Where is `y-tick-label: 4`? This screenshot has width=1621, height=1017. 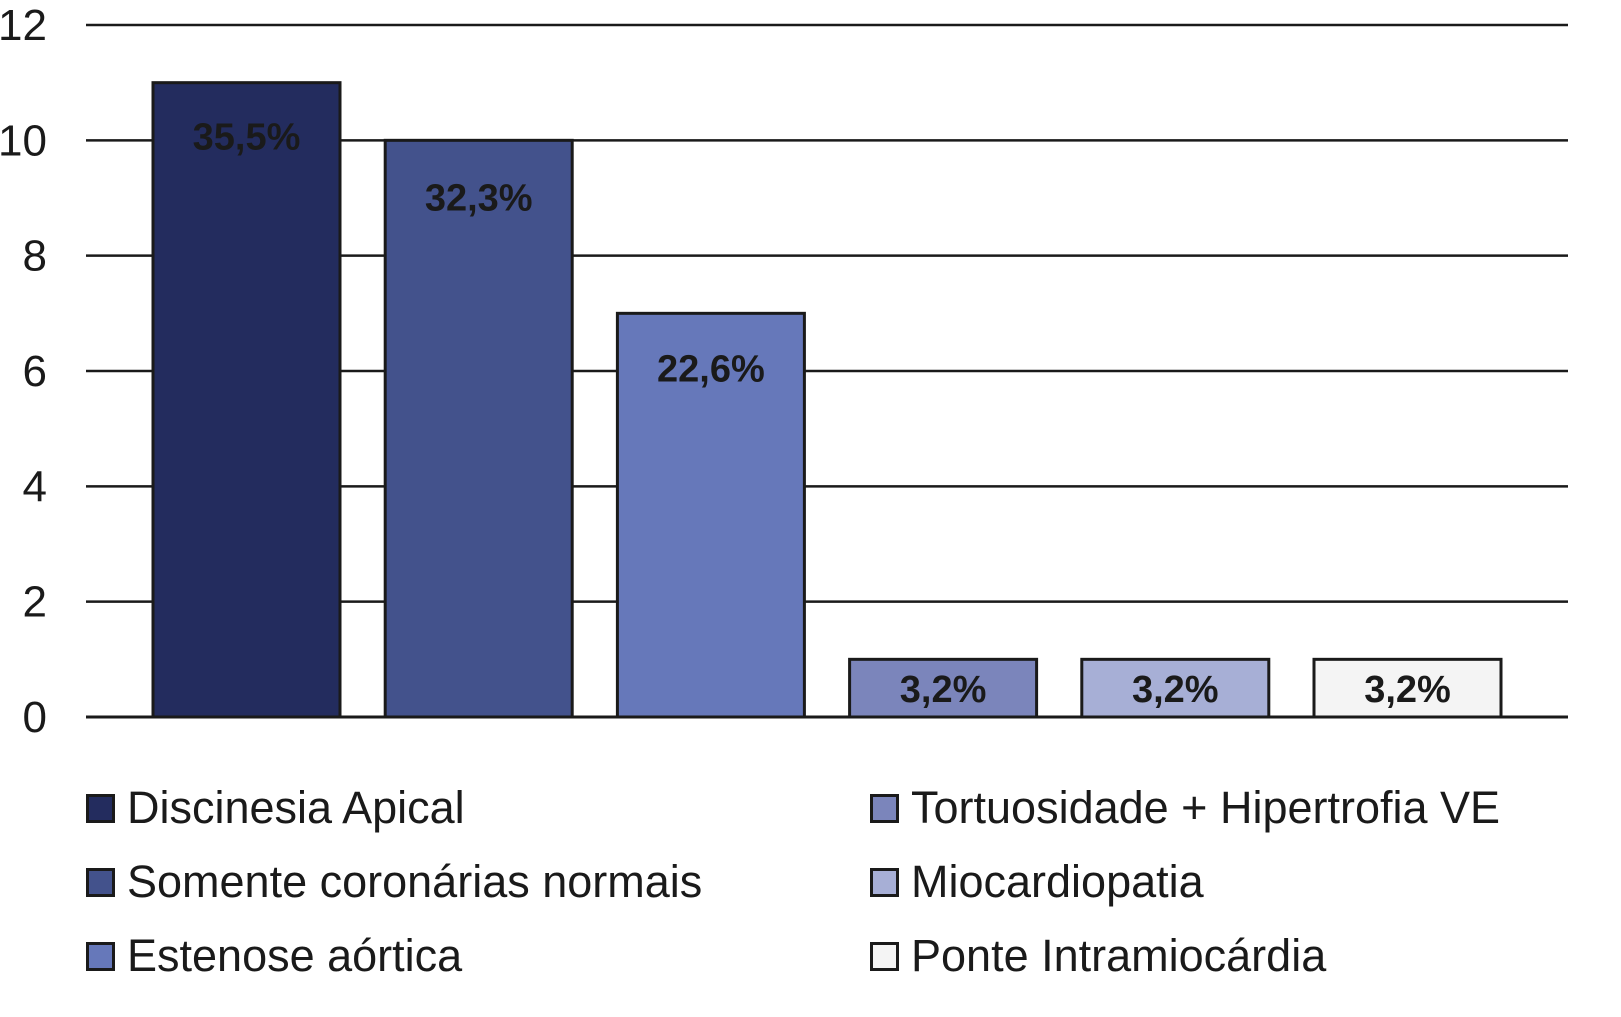 y-tick-label: 4 is located at coordinates (35, 486).